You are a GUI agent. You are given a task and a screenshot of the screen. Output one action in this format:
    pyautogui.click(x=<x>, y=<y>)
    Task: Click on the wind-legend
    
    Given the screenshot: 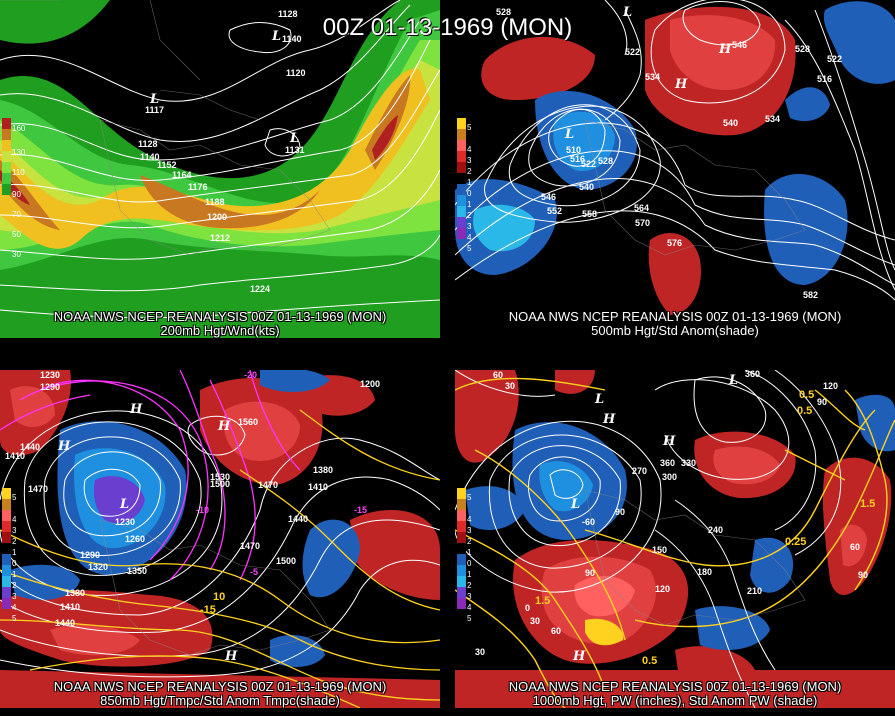 What is the action you would take?
    pyautogui.click(x=6, y=156)
    